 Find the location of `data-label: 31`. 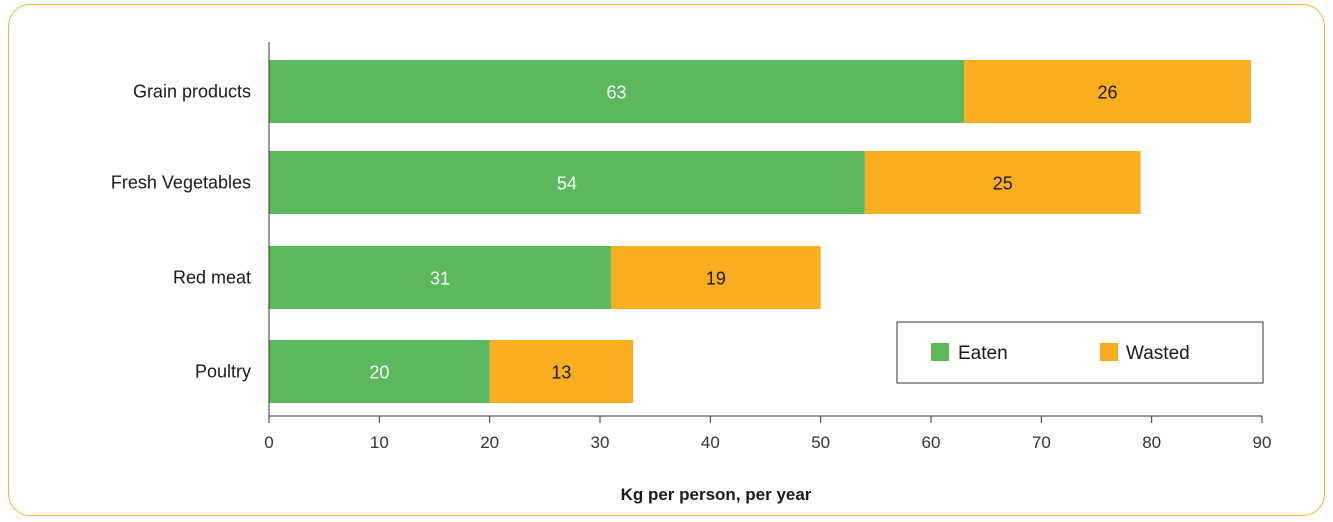

data-label: 31 is located at coordinates (440, 279).